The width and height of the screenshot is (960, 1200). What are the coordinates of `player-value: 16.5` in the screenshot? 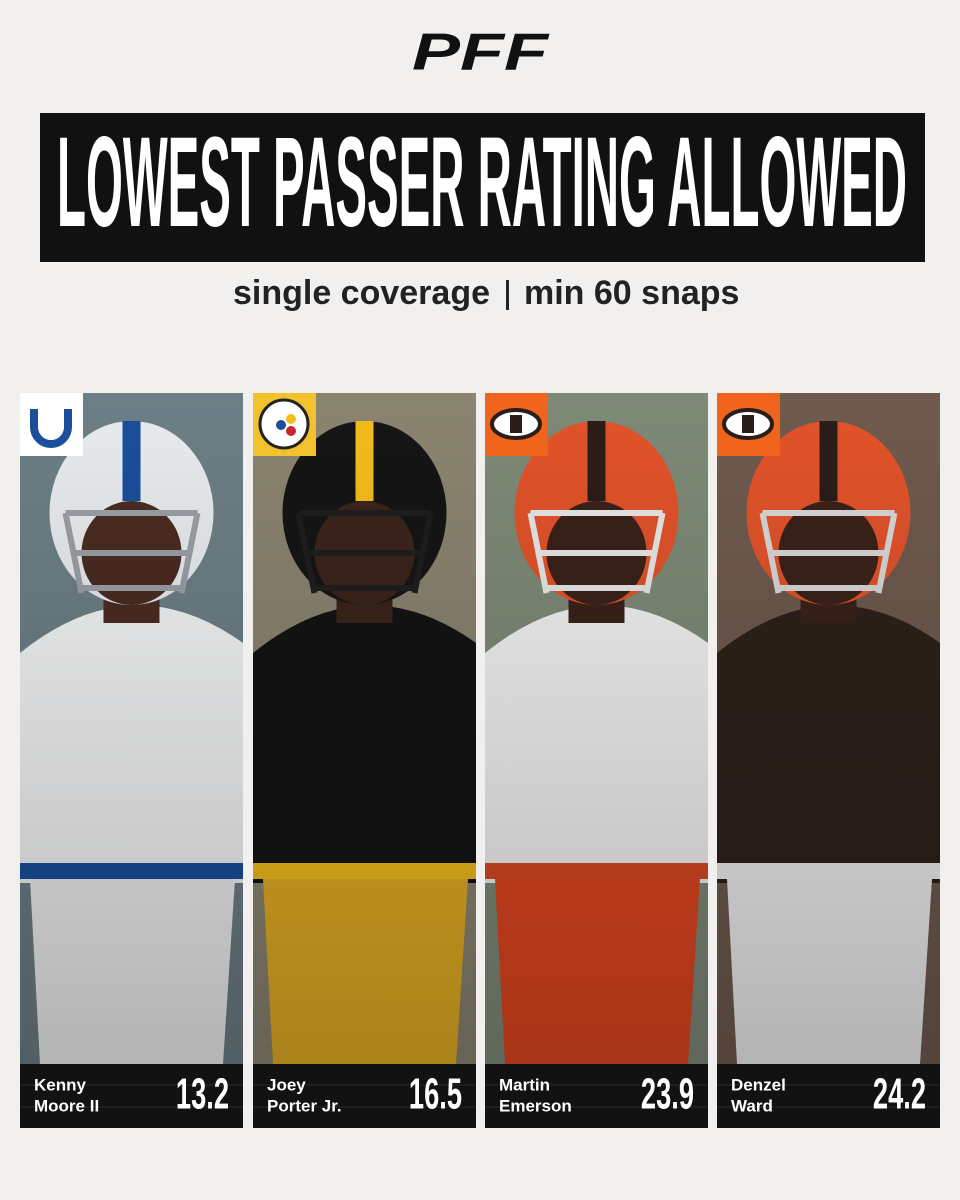 It's located at (435, 1093).